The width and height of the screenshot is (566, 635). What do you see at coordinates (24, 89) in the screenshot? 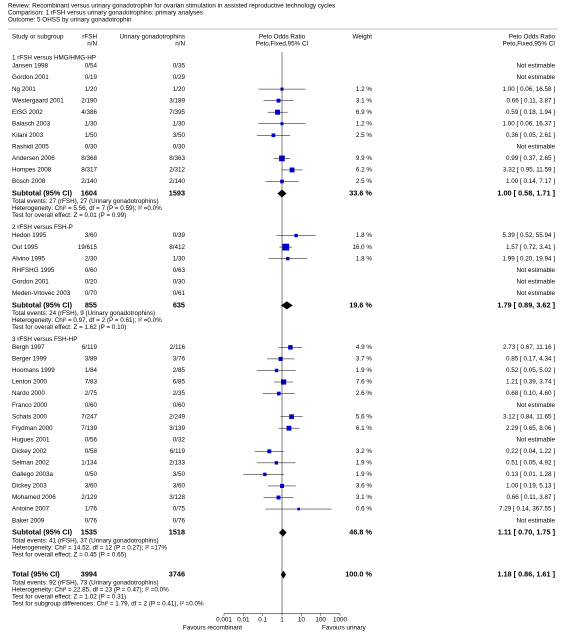
I see `cell-name: Ng 2001` at bounding box center [24, 89].